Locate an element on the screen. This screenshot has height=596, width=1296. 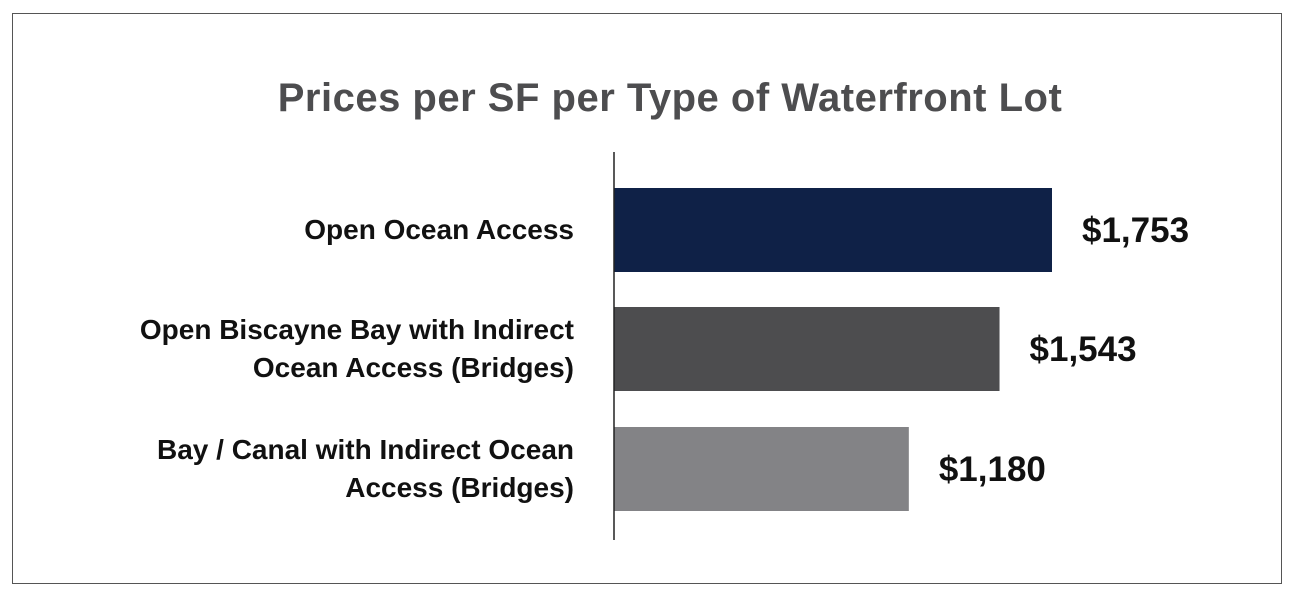
category-label-line: Open Biscayne Bay with Indirect is located at coordinates (356, 329).